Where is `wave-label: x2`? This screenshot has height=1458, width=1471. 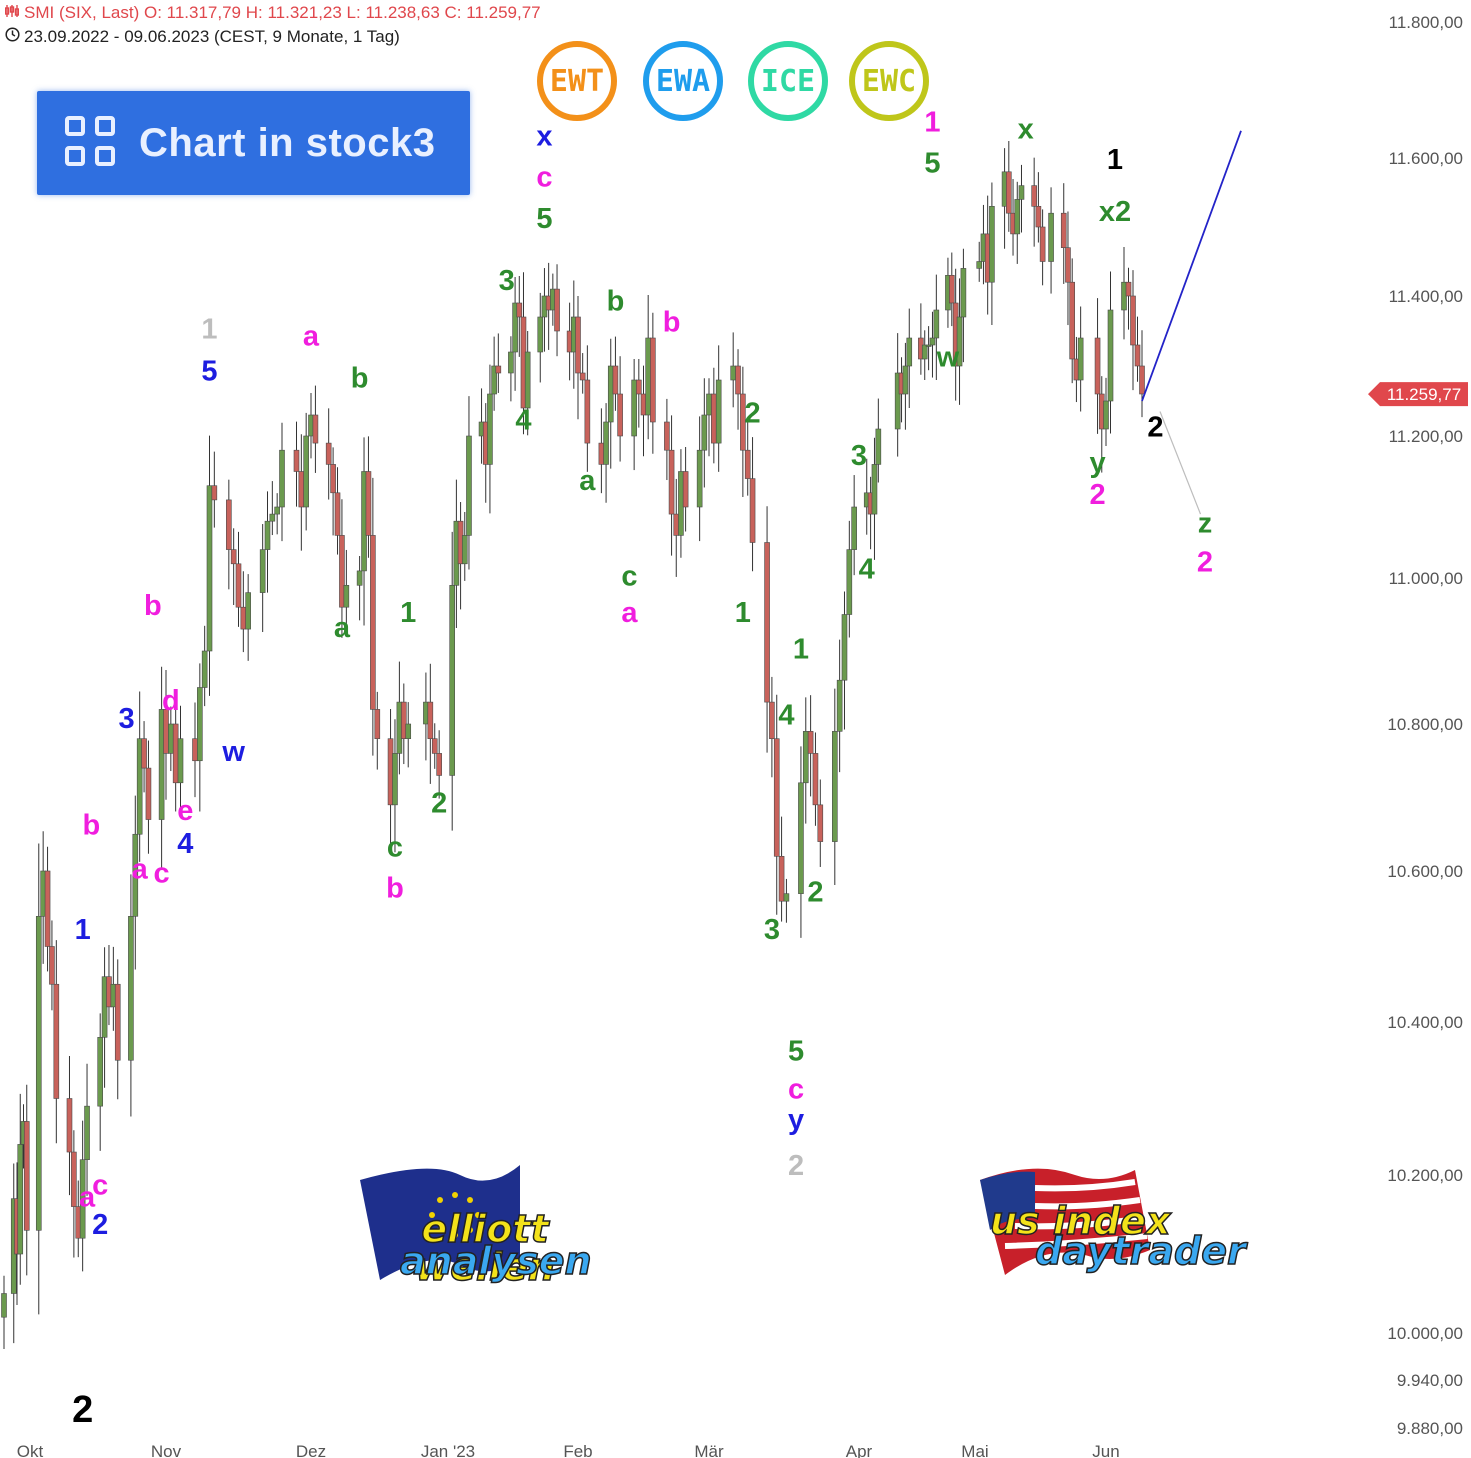
wave-label: x2 is located at coordinates (1115, 212).